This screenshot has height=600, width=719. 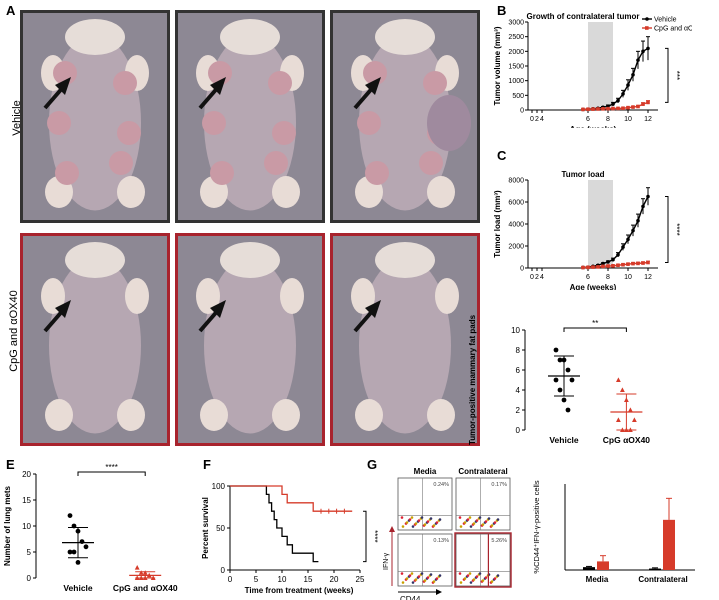 What do you see at coordinates (588, 119) in the screenshot?
I see `x-tick-label: 6` at bounding box center [588, 119].